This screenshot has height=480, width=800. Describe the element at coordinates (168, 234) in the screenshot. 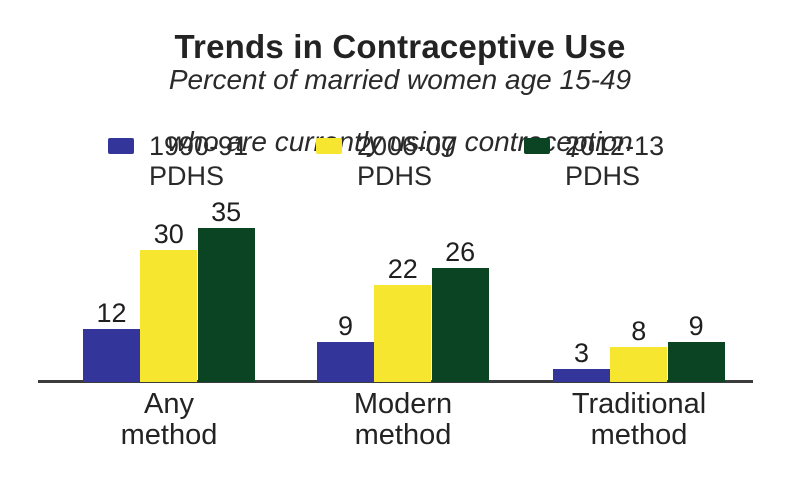

I see `bar-value-label: 30` at that location.